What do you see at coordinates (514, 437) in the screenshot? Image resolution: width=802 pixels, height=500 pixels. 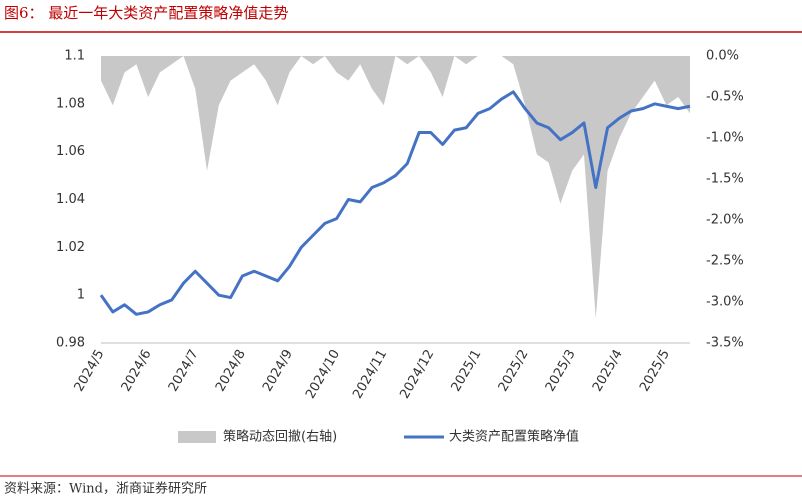 I see `legend-label: 大类资产配置策略净值` at bounding box center [514, 437].